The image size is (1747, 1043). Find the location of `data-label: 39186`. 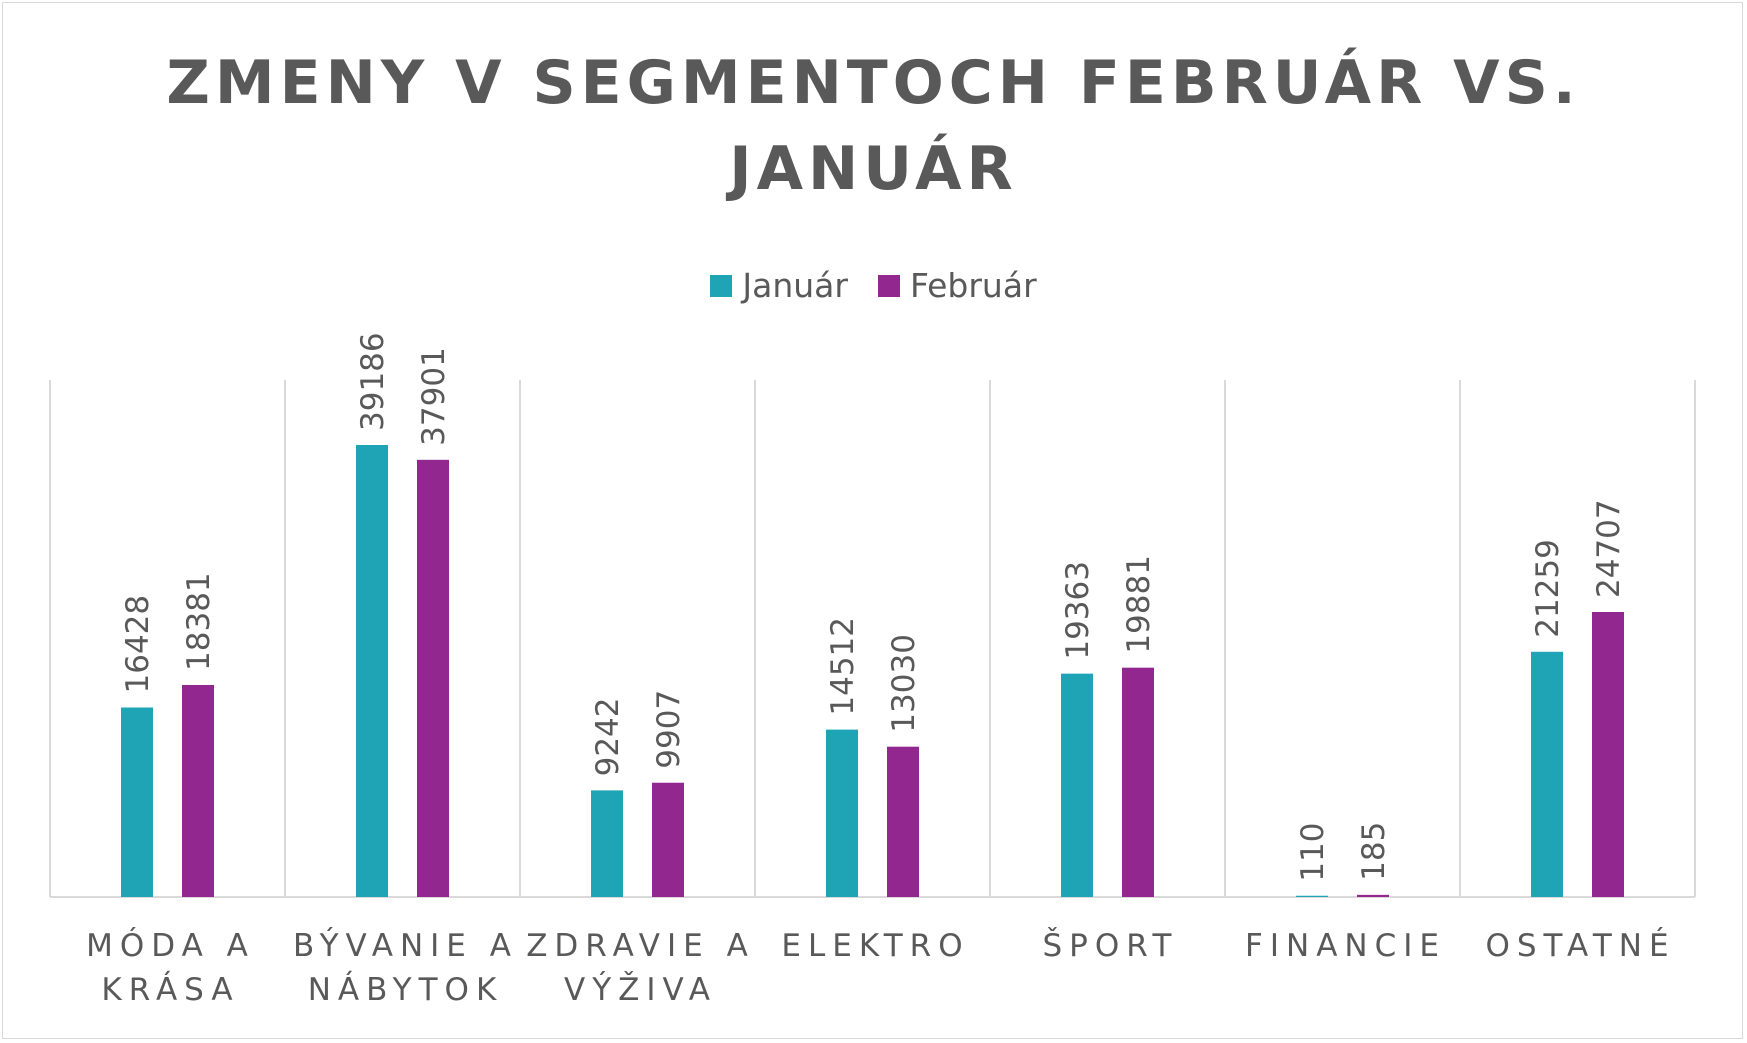

data-label: 39186 is located at coordinates (373, 381).